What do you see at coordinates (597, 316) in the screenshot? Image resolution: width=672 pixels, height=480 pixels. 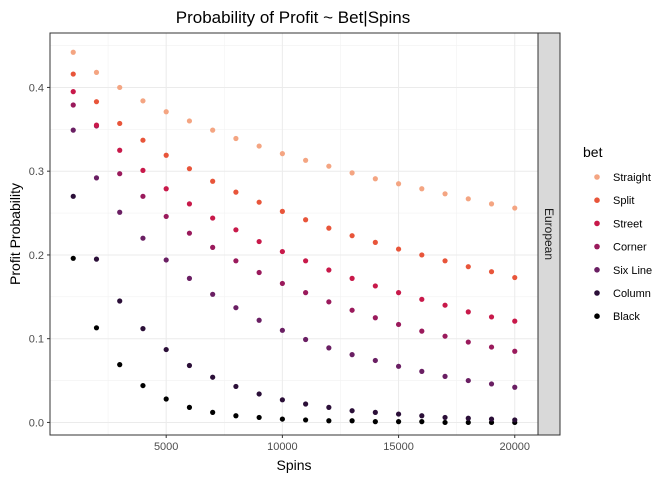 I see `legend-key-black` at bounding box center [597, 316].